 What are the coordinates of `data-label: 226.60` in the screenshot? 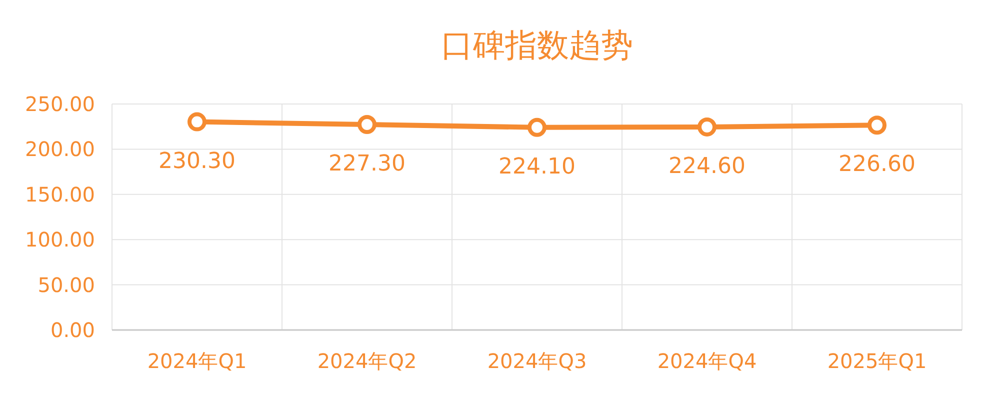 It's located at (877, 165).